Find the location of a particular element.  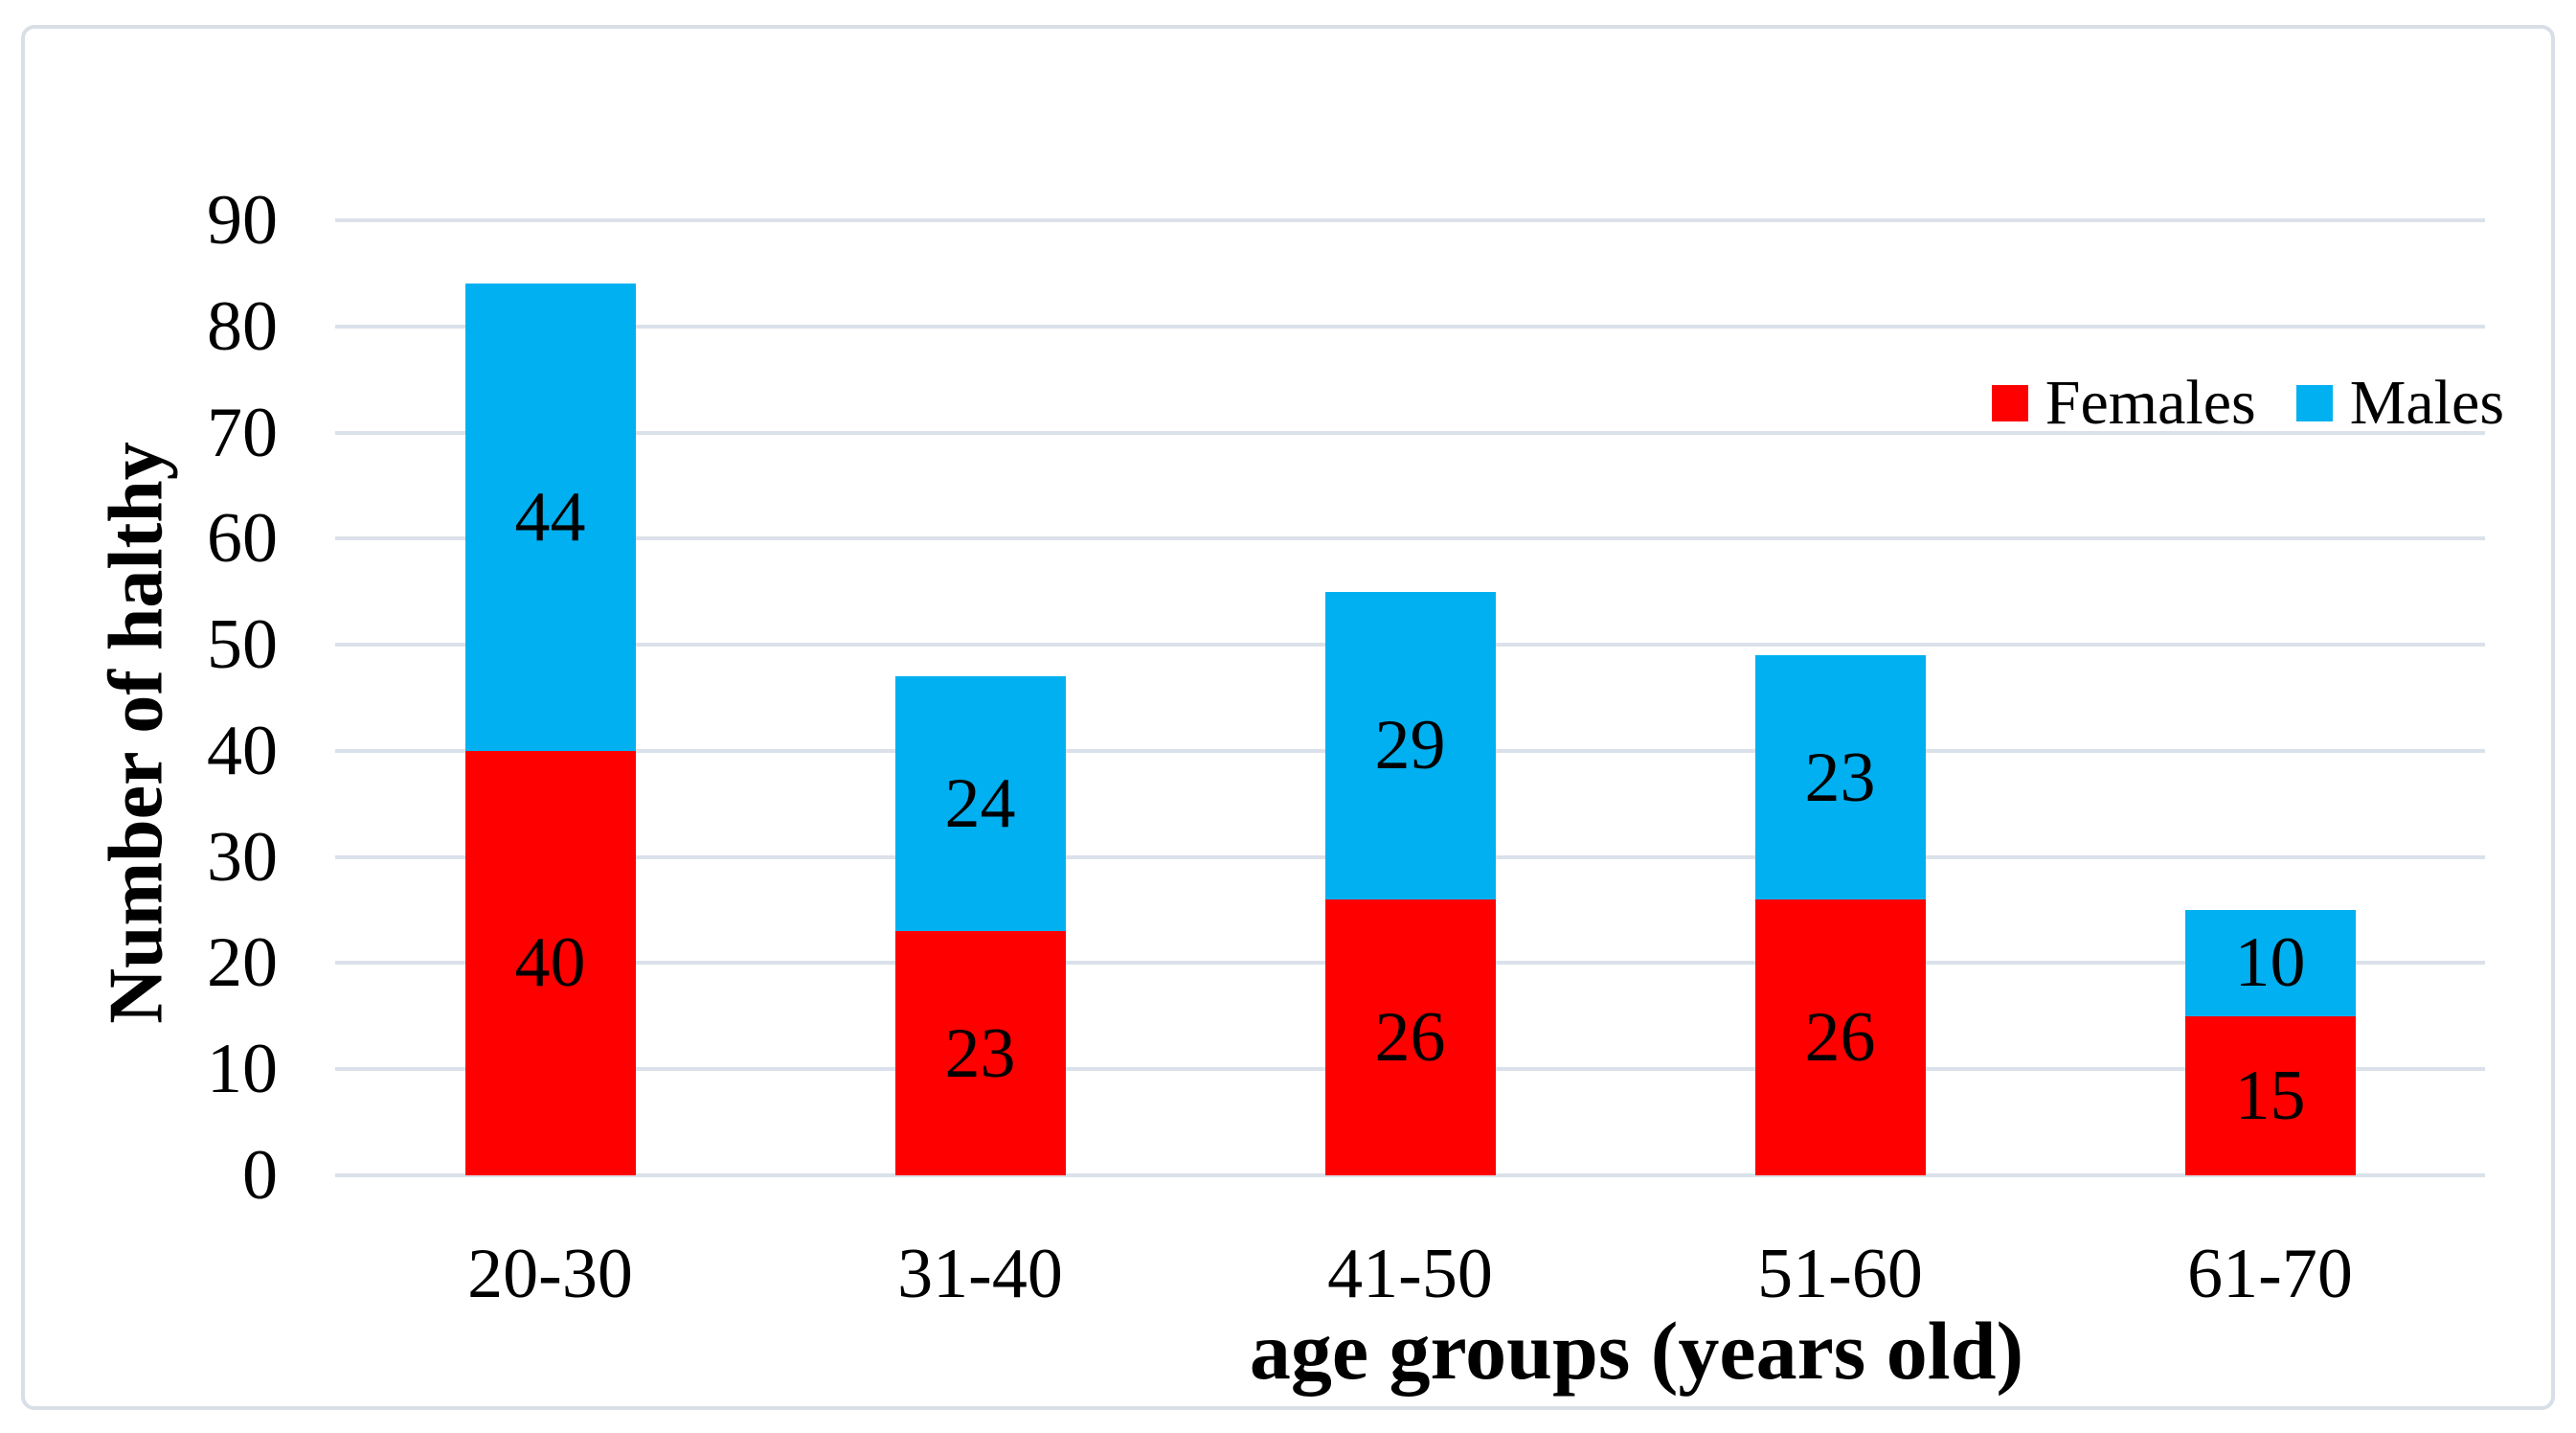

legend-swatch-females is located at coordinates (2009, 403).